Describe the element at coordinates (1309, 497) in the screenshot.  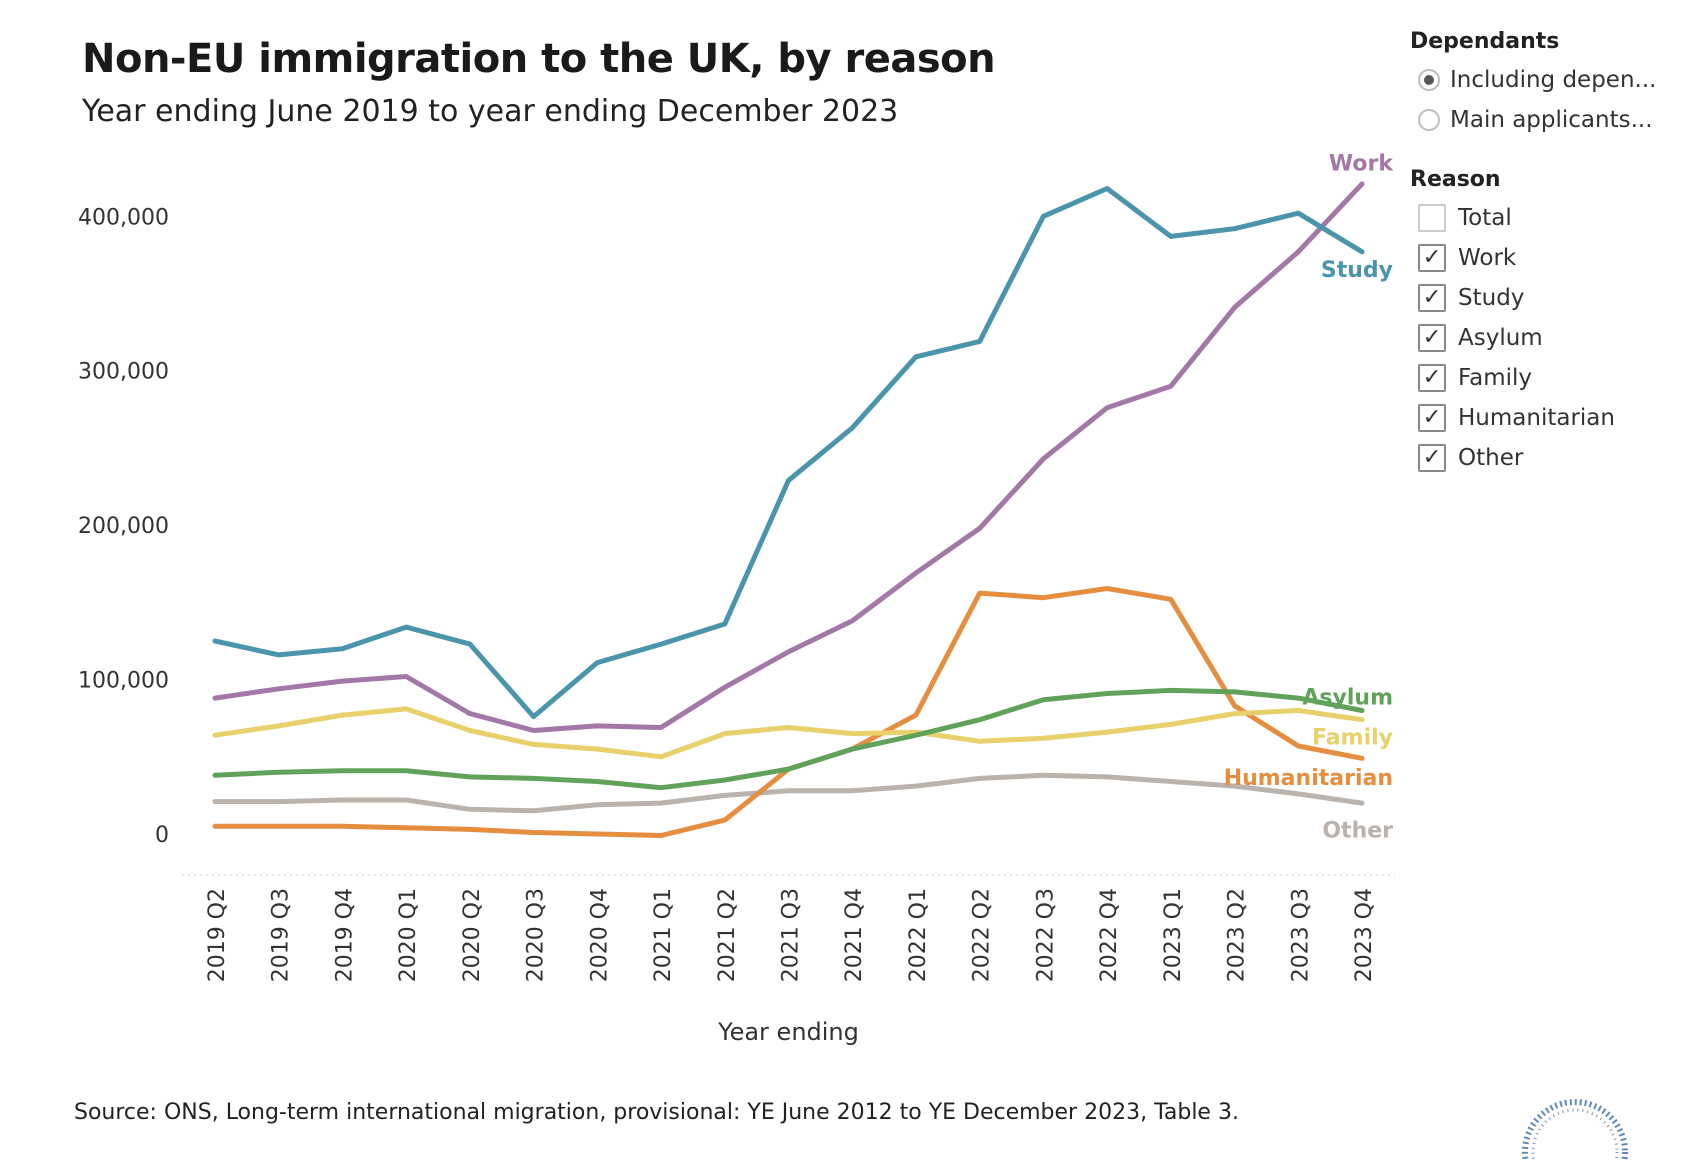
I see `series-labels: Work Study Asylum Family Humanitarian Other` at that location.